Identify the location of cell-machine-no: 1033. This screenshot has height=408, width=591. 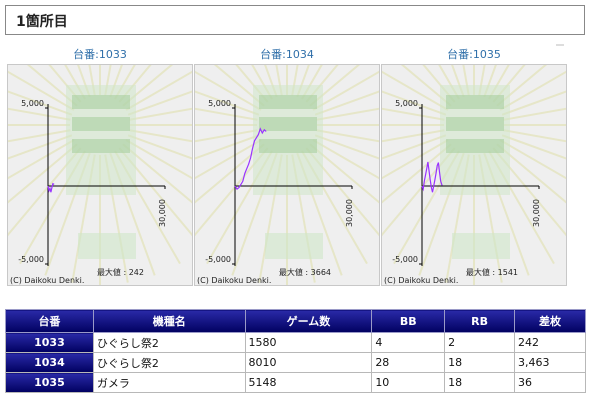
(49, 342).